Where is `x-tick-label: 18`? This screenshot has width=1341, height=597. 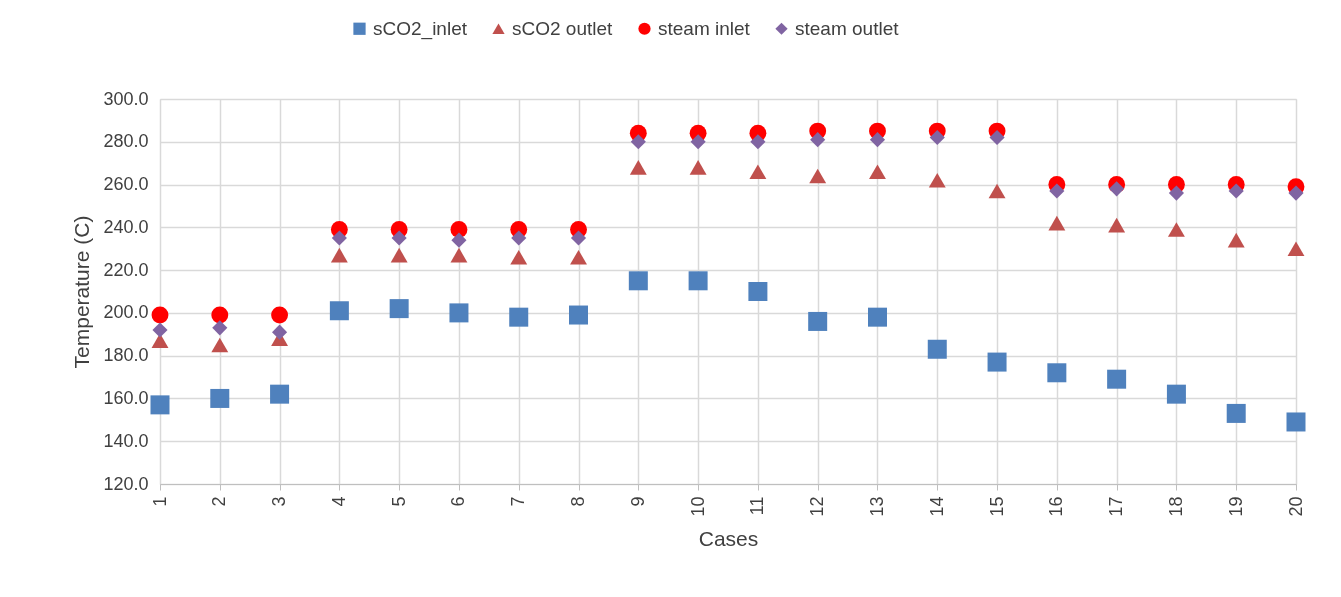 x-tick-label: 18 is located at coordinates (1175, 506).